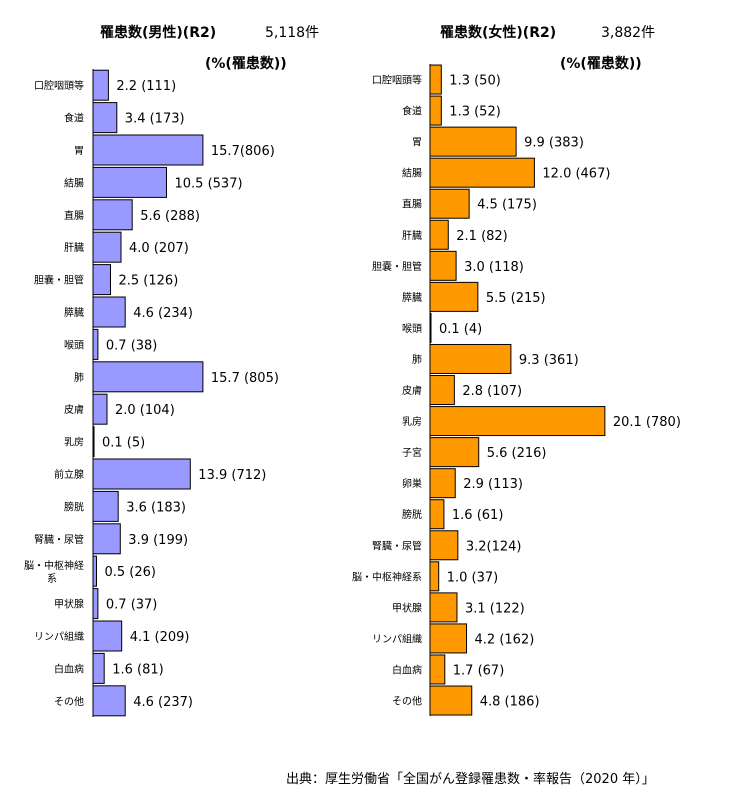 The image size is (733, 800). What do you see at coordinates (156, 507) in the screenshot?
I see `male-value-label: 3.6 (183)` at bounding box center [156, 507].